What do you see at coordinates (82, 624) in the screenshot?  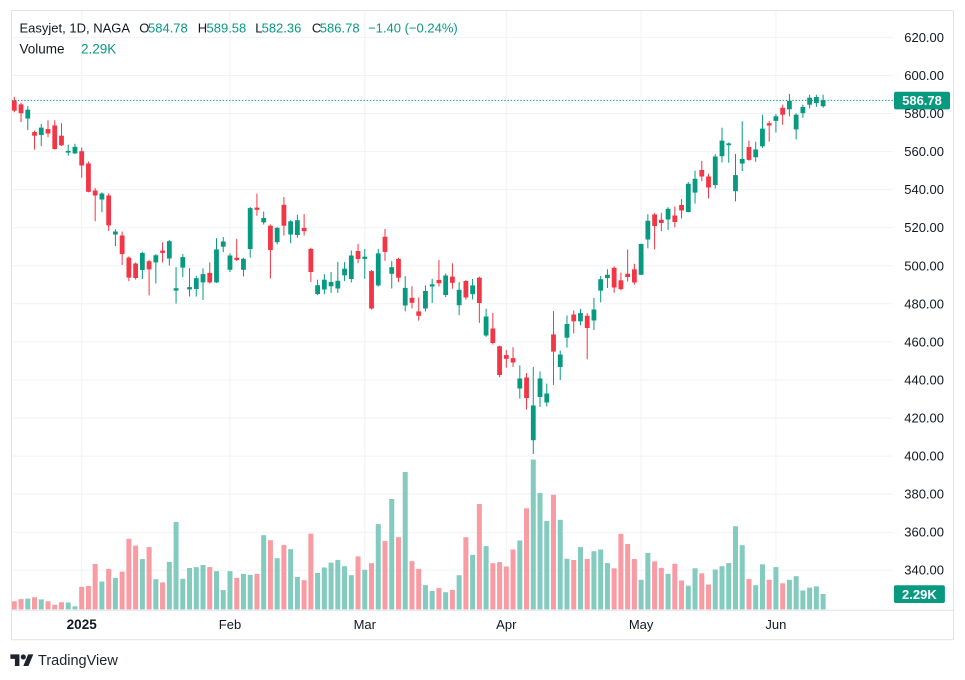 I see `svg-text: 2025` at bounding box center [82, 624].